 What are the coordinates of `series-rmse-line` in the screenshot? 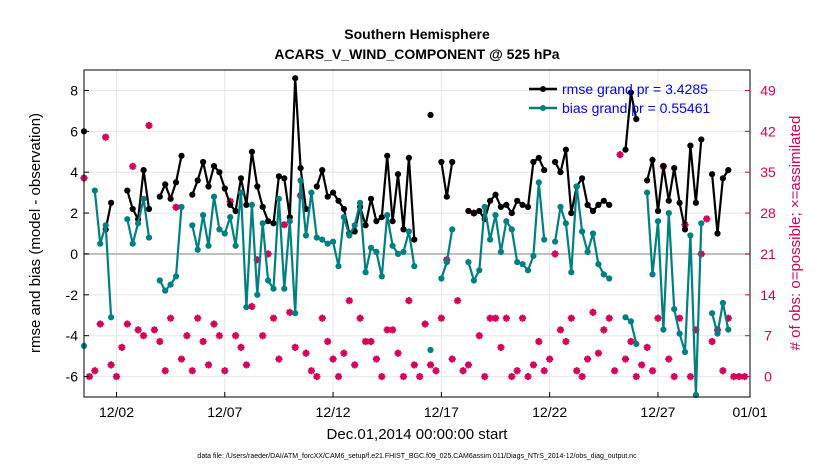 It's located at (720, 202).